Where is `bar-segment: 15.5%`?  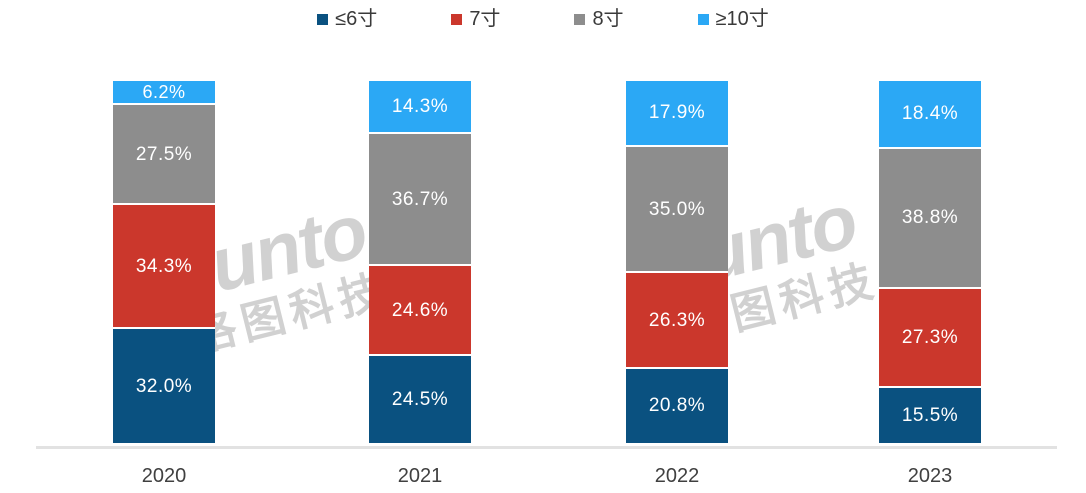 bar-segment: 15.5% is located at coordinates (930, 415).